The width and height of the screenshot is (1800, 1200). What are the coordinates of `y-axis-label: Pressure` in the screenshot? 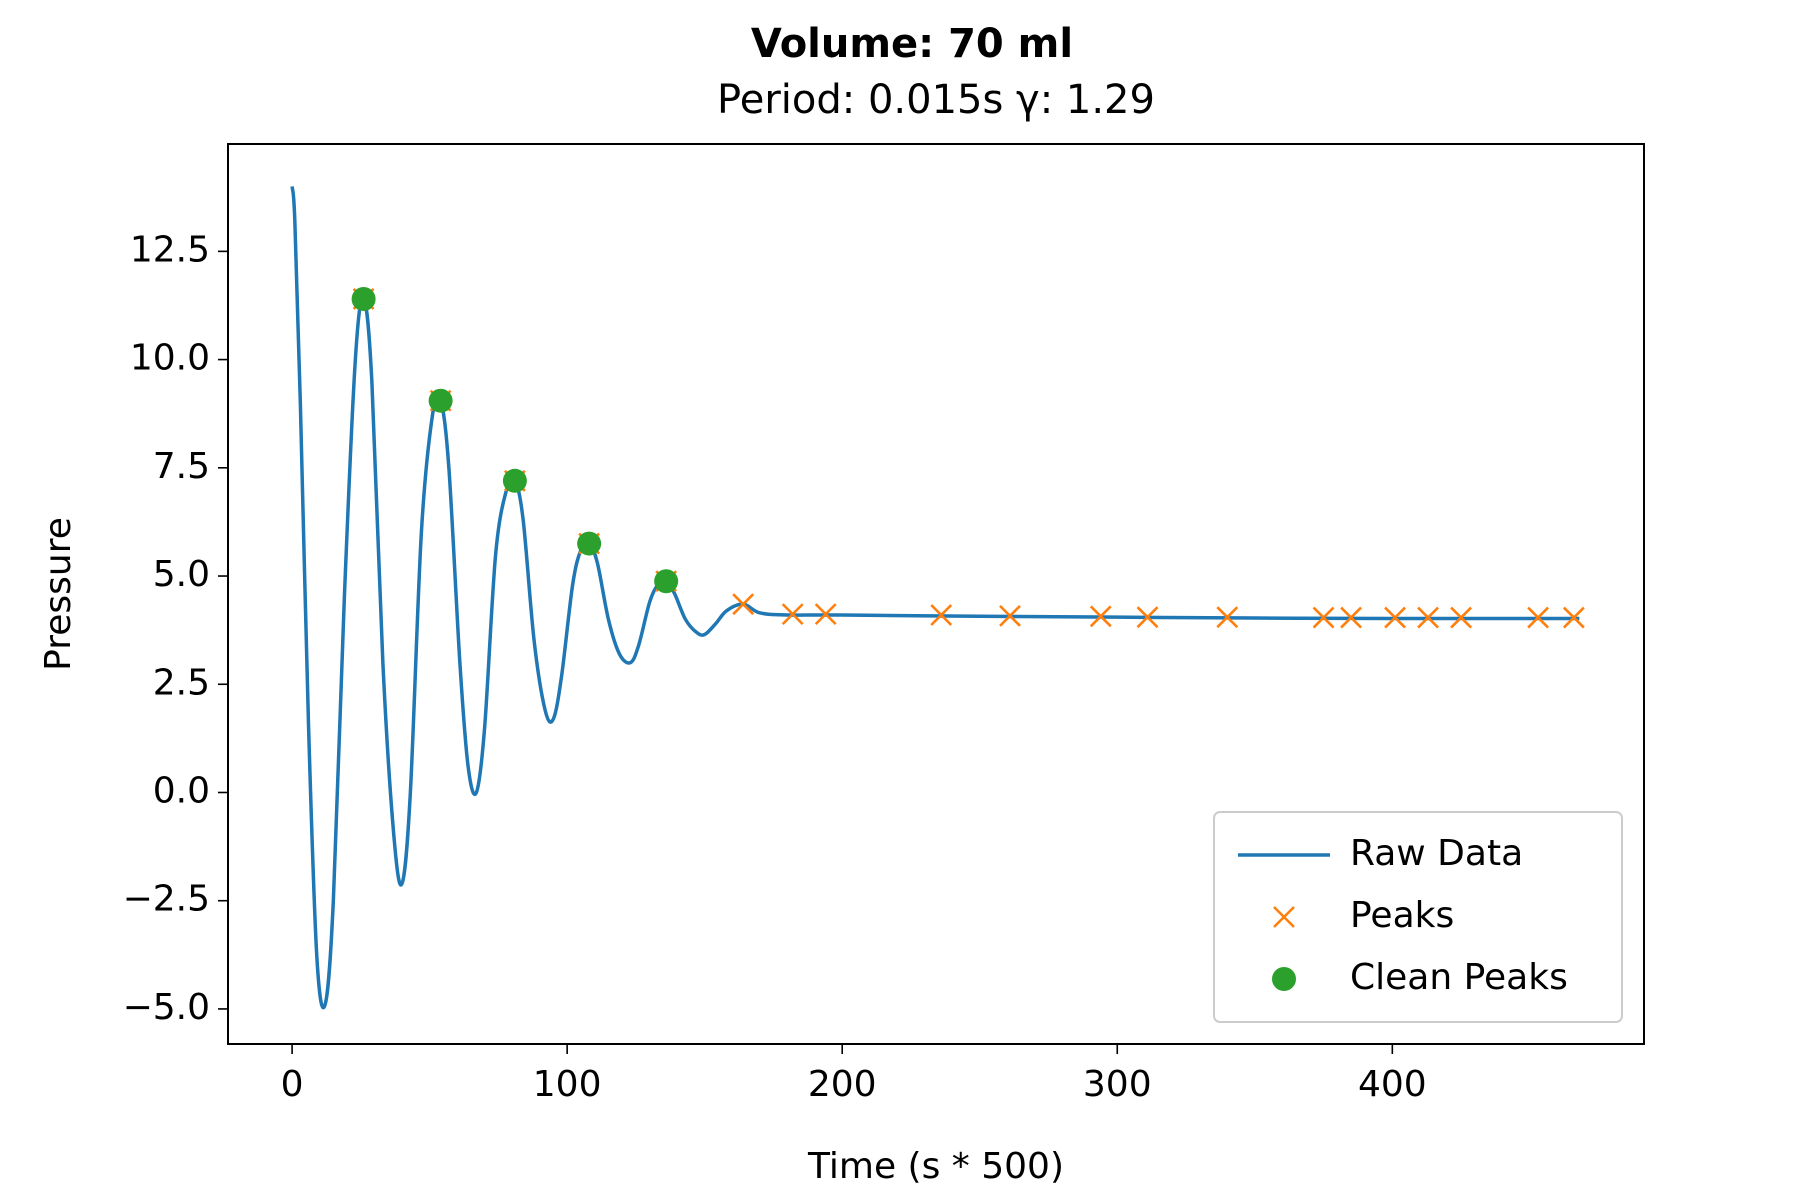 It's located at (58, 594).